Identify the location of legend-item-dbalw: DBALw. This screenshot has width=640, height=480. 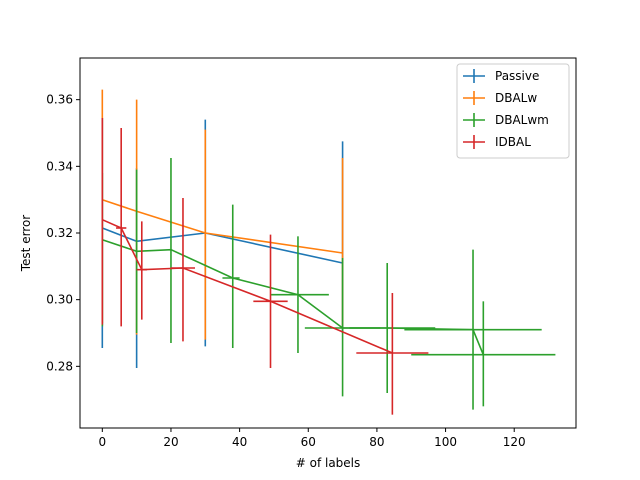
(500, 98).